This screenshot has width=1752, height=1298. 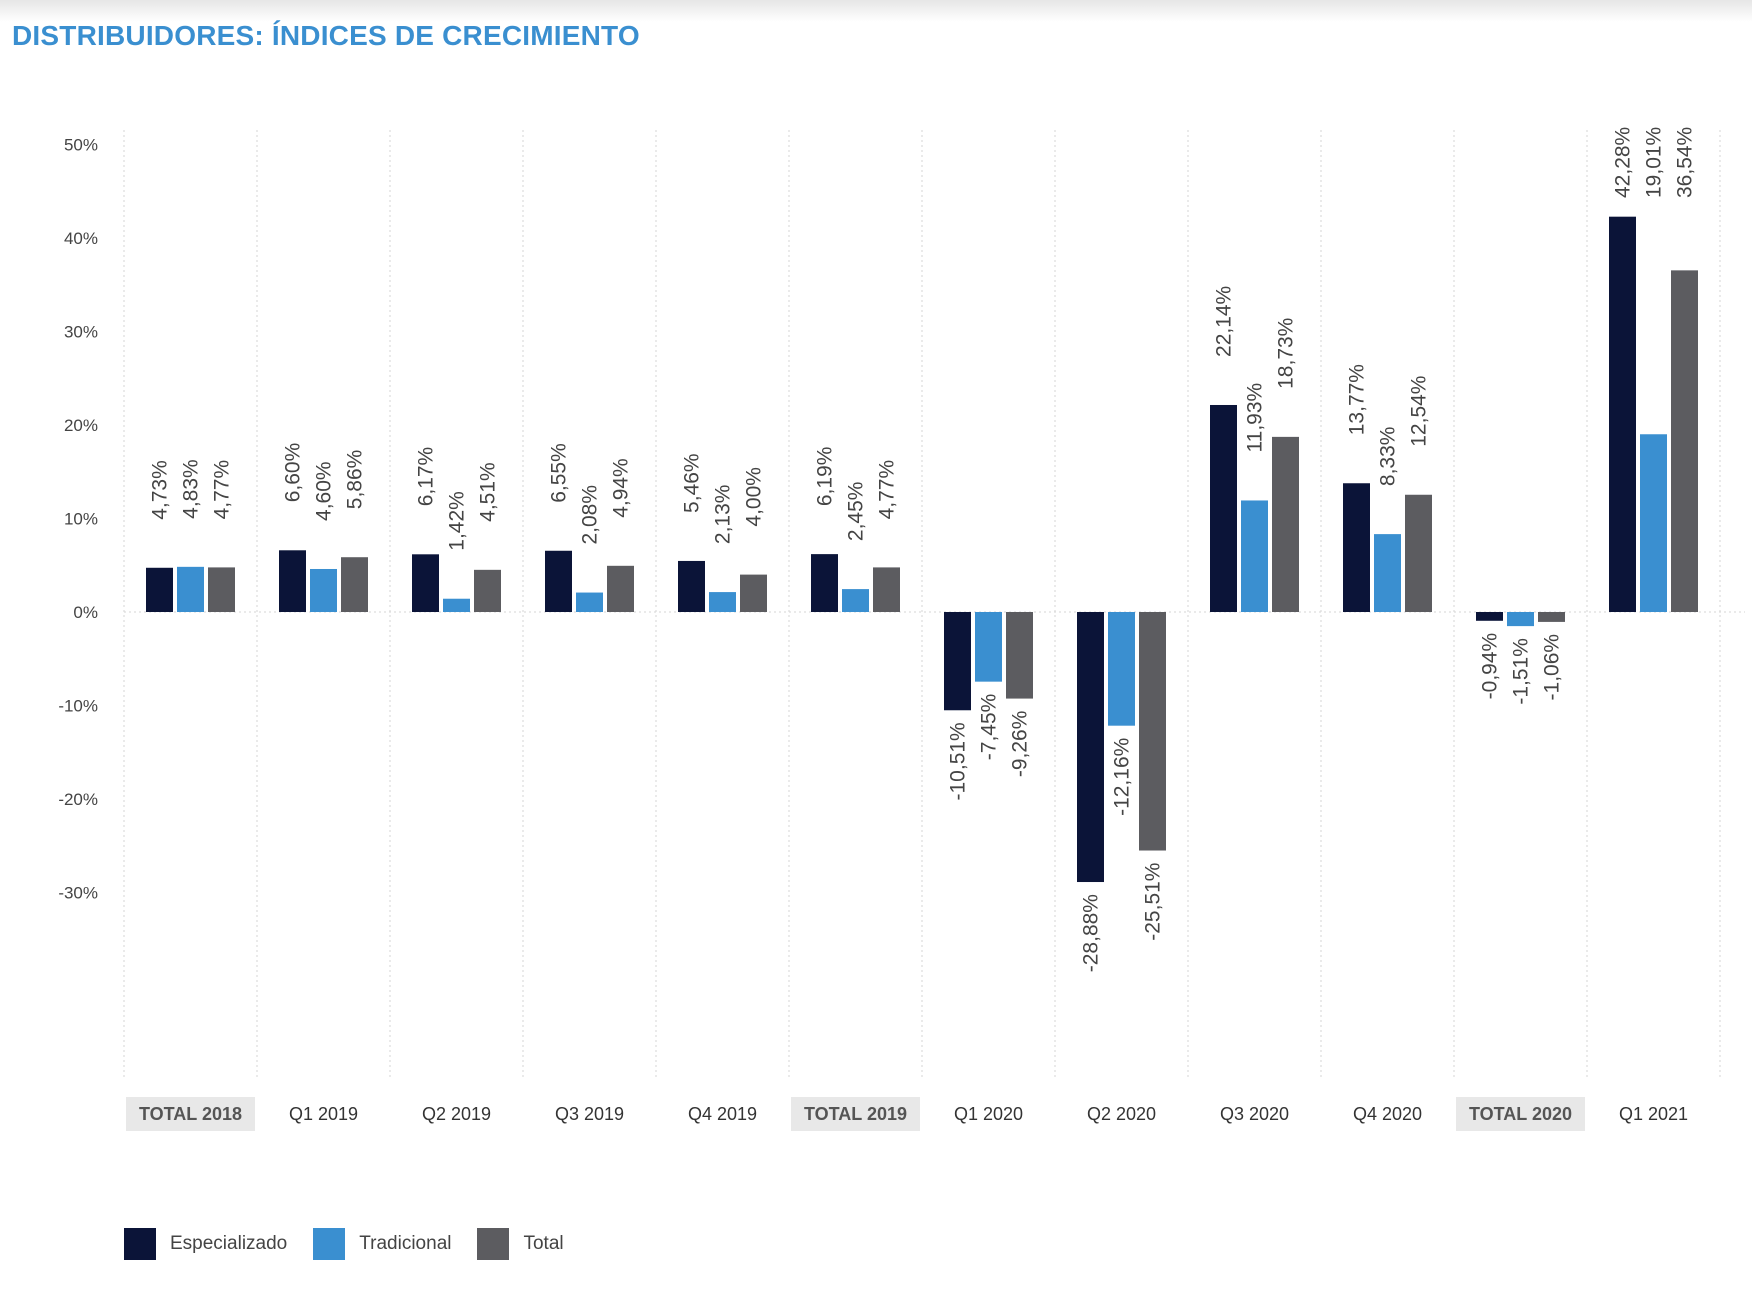 I want to click on legend-item-tradicional: Tradicional, so click(x=382, y=1244).